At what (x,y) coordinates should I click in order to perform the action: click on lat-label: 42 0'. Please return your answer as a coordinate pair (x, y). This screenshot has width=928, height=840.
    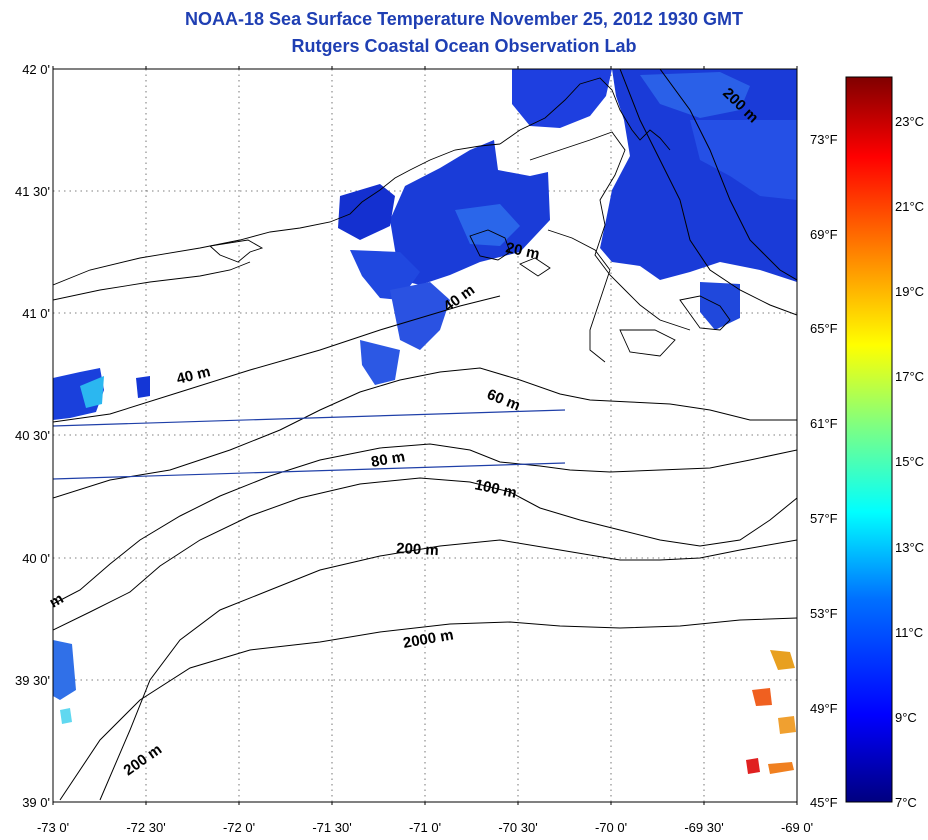
    Looking at the image, I should click on (36, 69).